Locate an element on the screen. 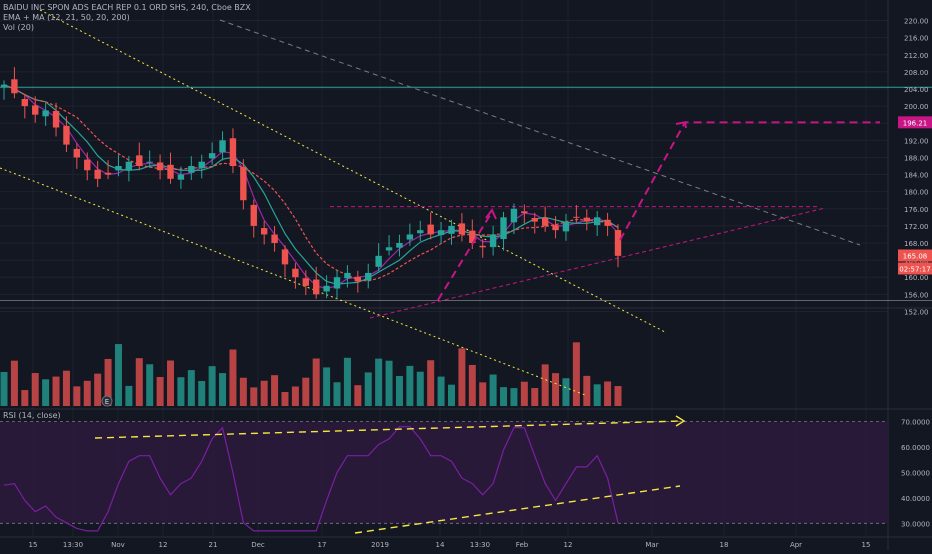  target-price-marker-text: 196.21 is located at coordinates (915, 123).